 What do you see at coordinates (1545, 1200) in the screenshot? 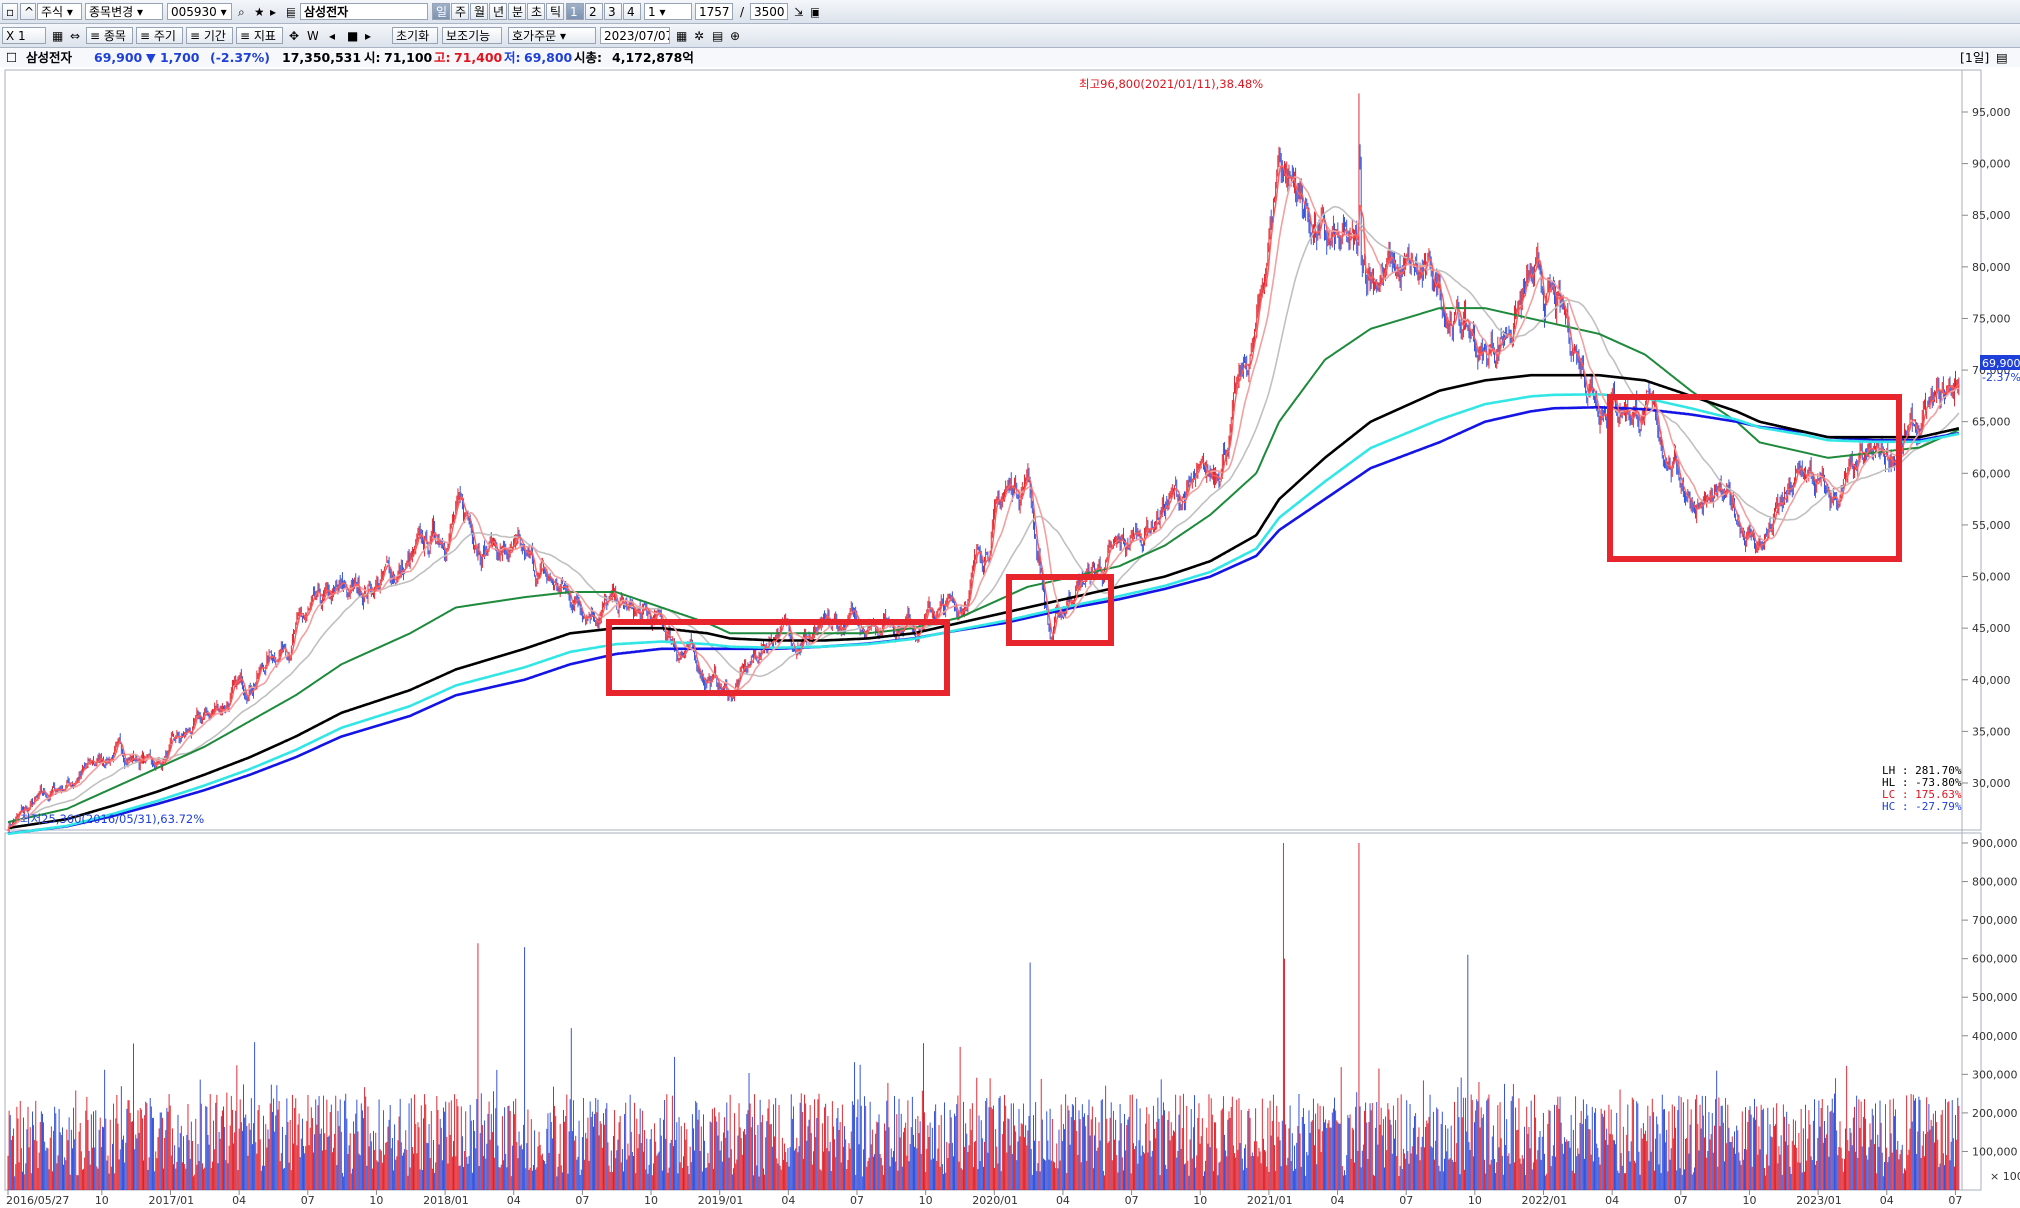
I see `date-tick-label: 2022/01` at bounding box center [1545, 1200].